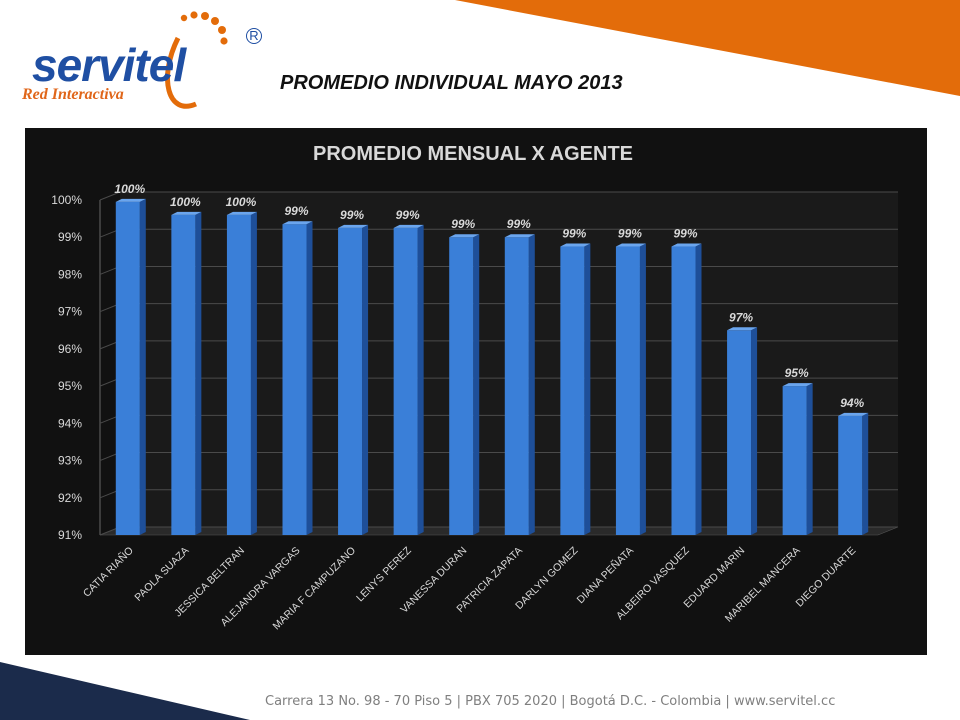  Describe the element at coordinates (605, 575) in the screenshot. I see `x-tick-label: DIANA PEÑATA` at that location.